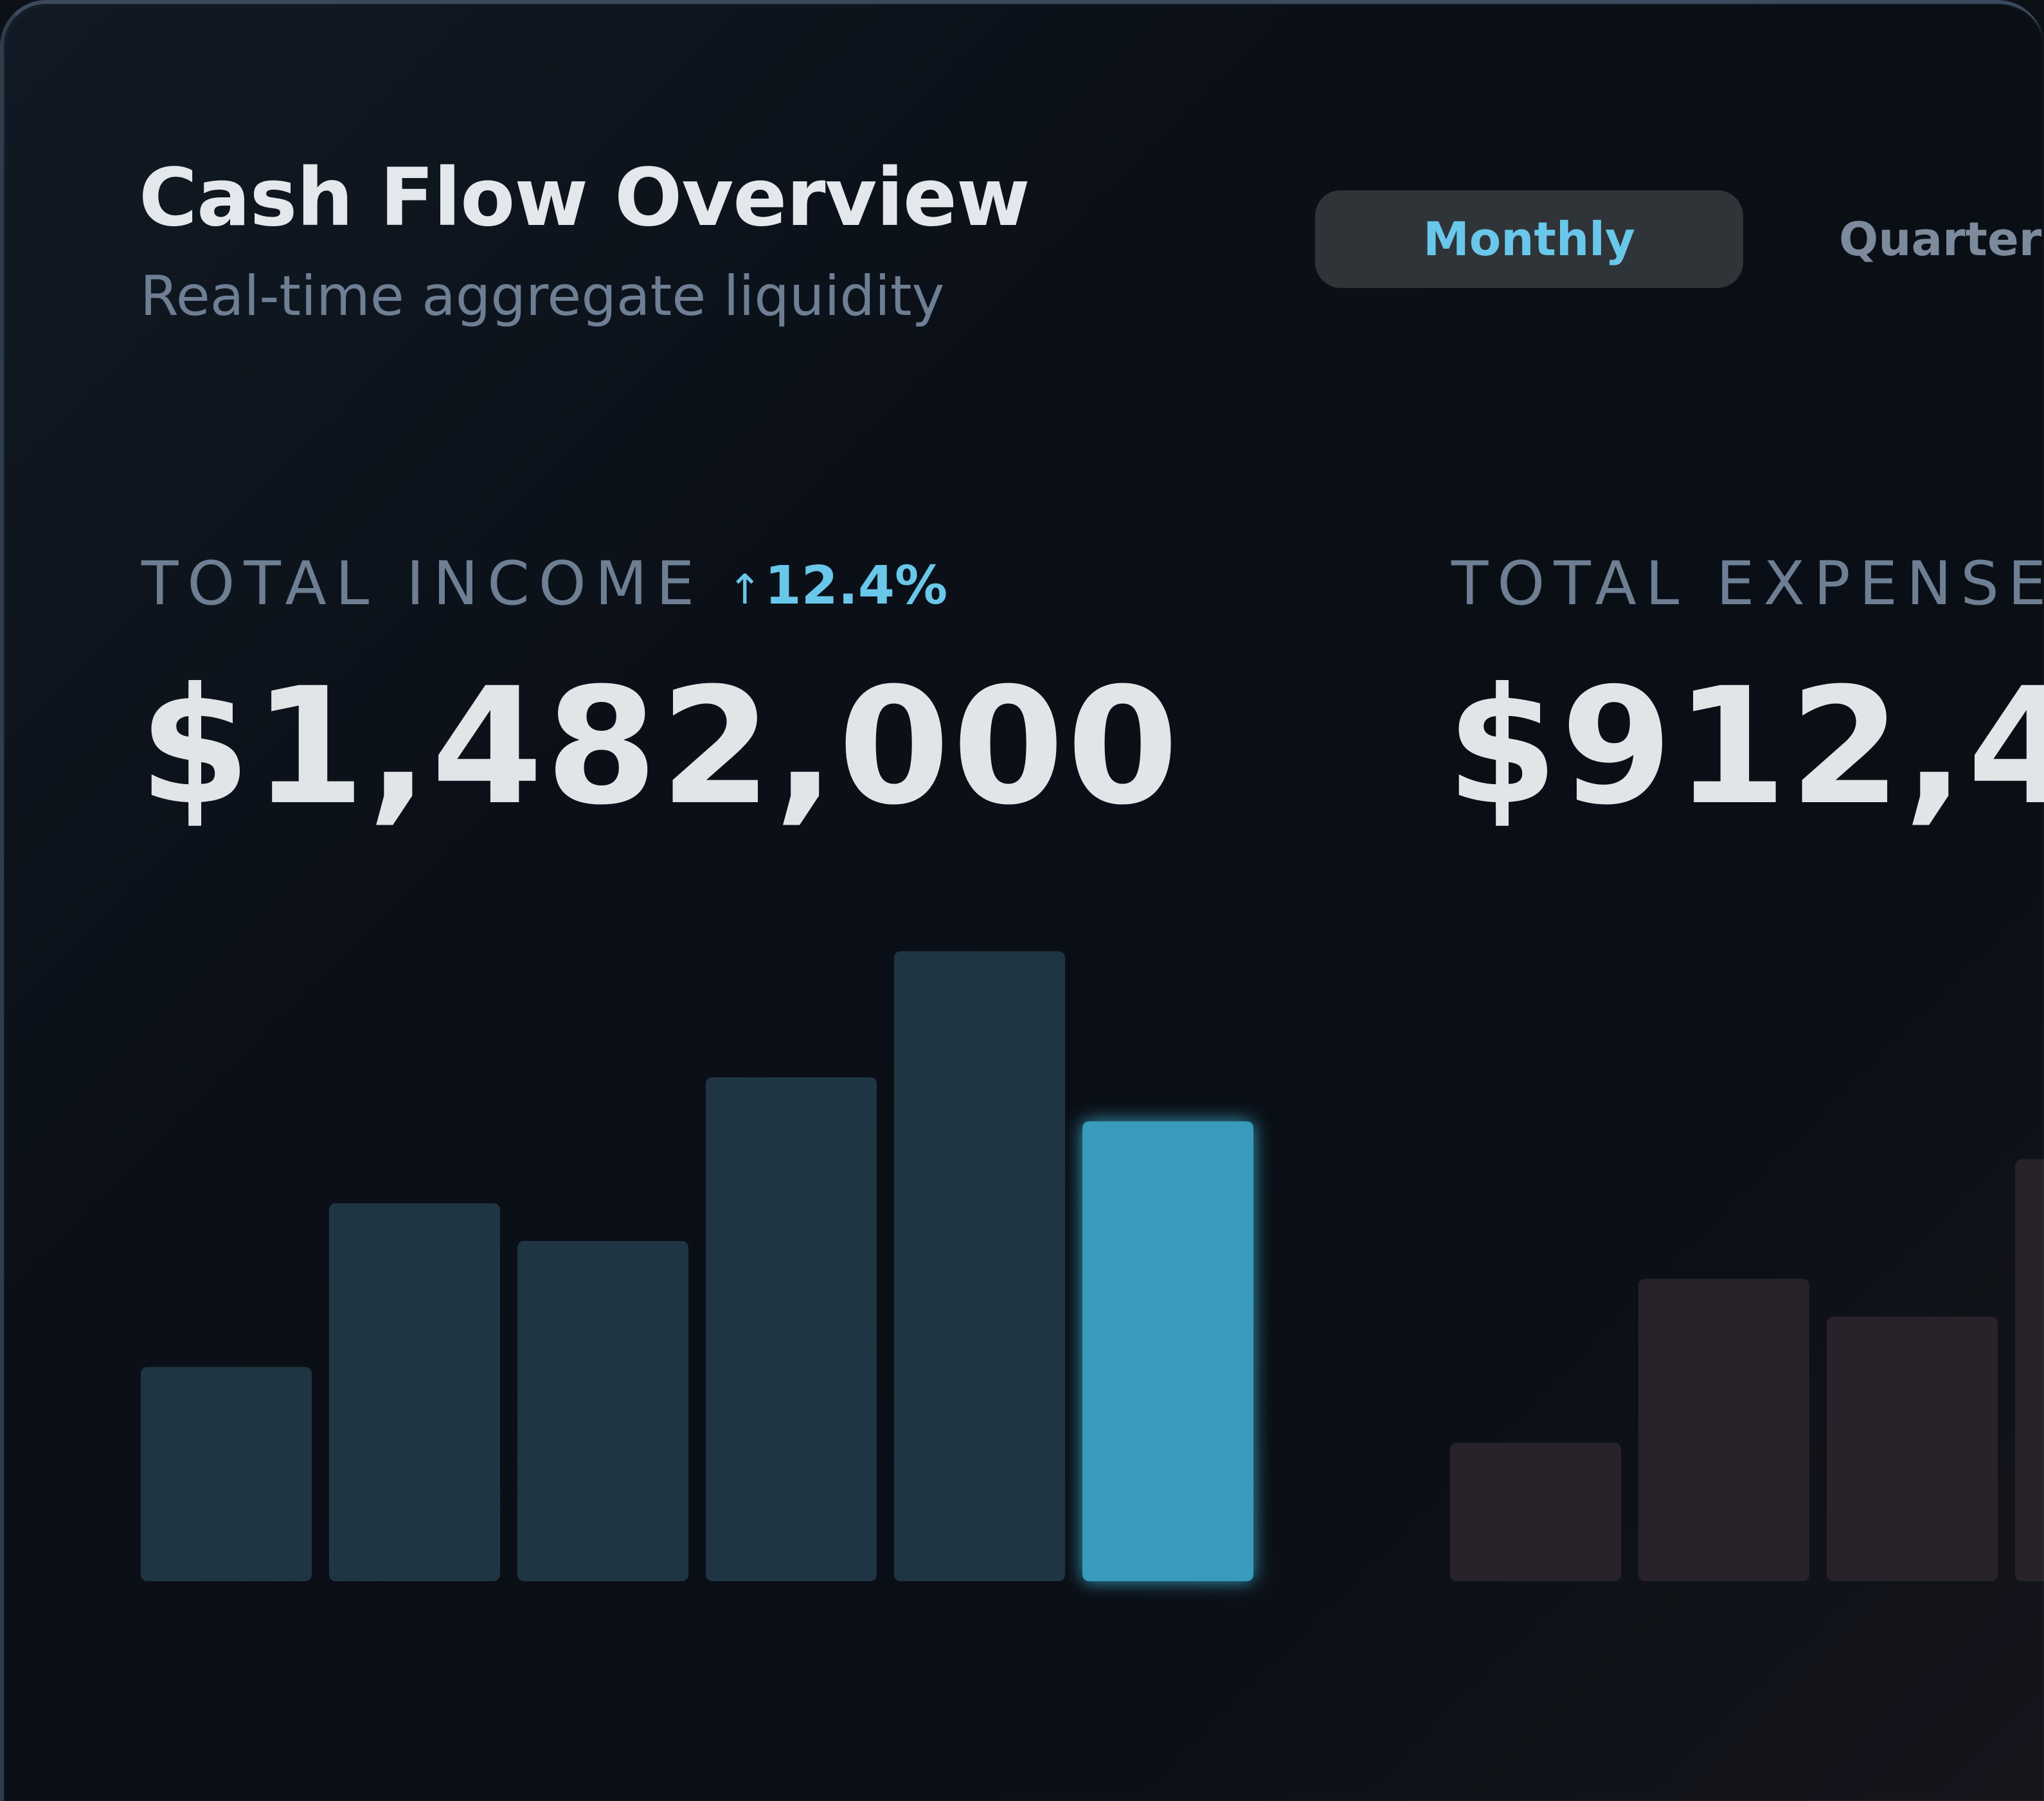 The height and width of the screenshot is (1801, 2044). I want to click on income-trend-value: 12.4%, so click(856, 585).